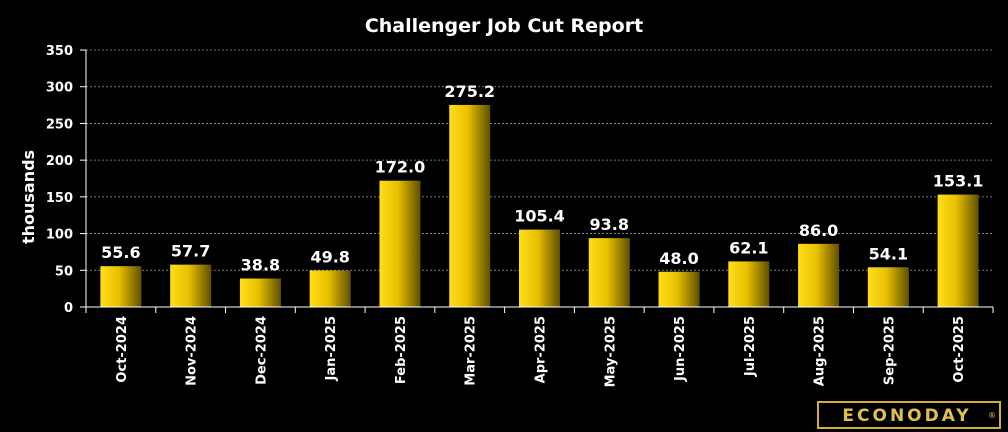  What do you see at coordinates (469, 91) in the screenshot?
I see `bar-value-label: 275.2` at bounding box center [469, 91].